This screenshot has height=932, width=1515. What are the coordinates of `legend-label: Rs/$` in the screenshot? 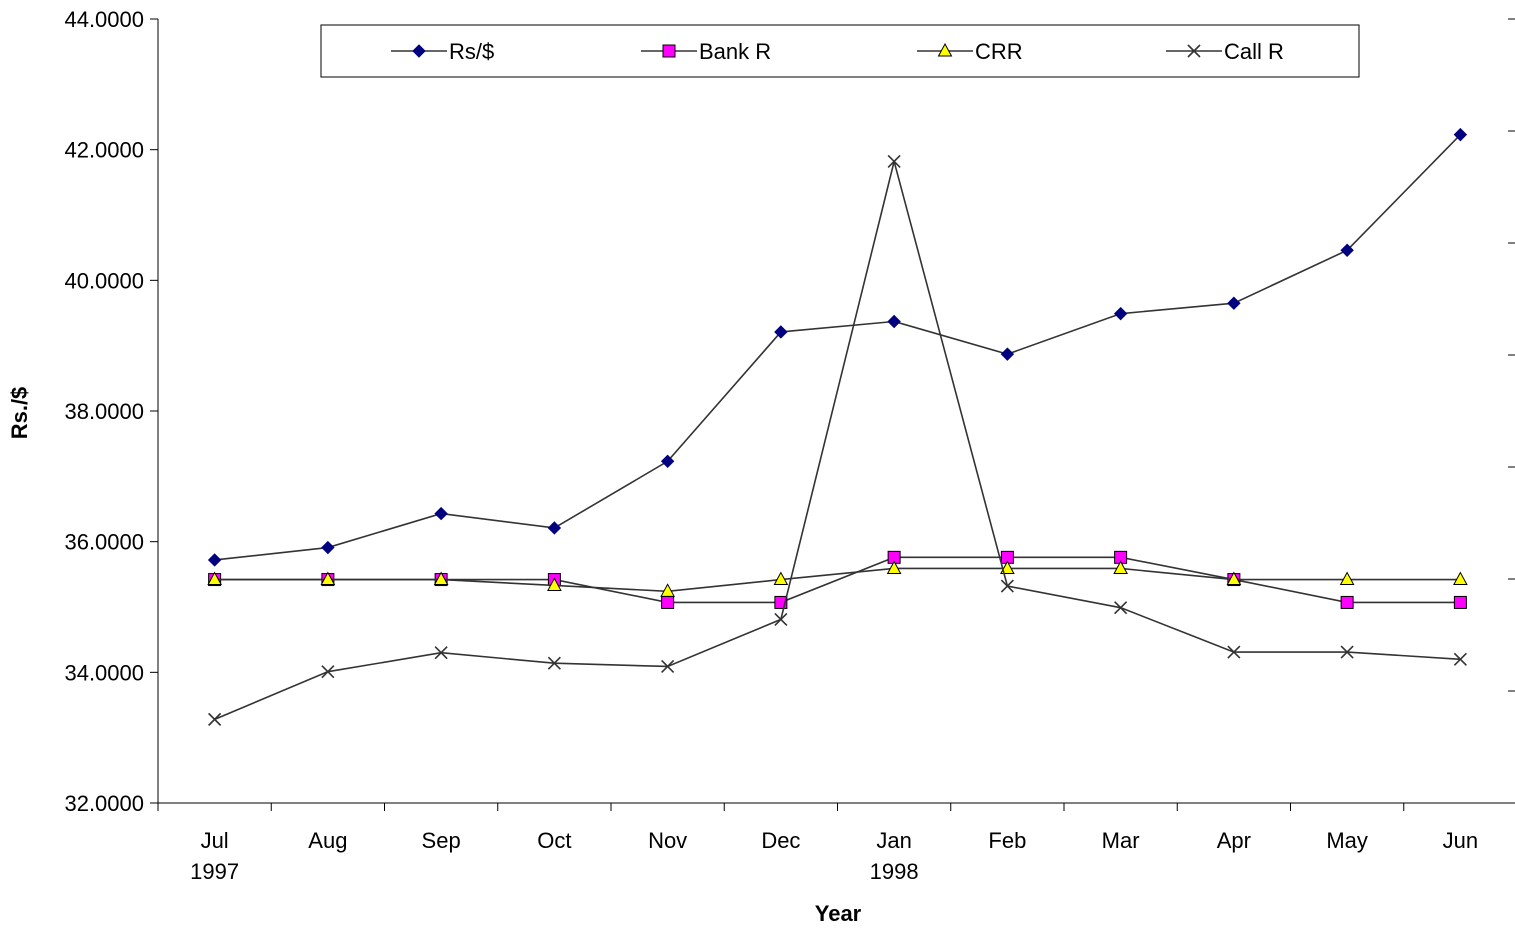 It's located at (471, 51).